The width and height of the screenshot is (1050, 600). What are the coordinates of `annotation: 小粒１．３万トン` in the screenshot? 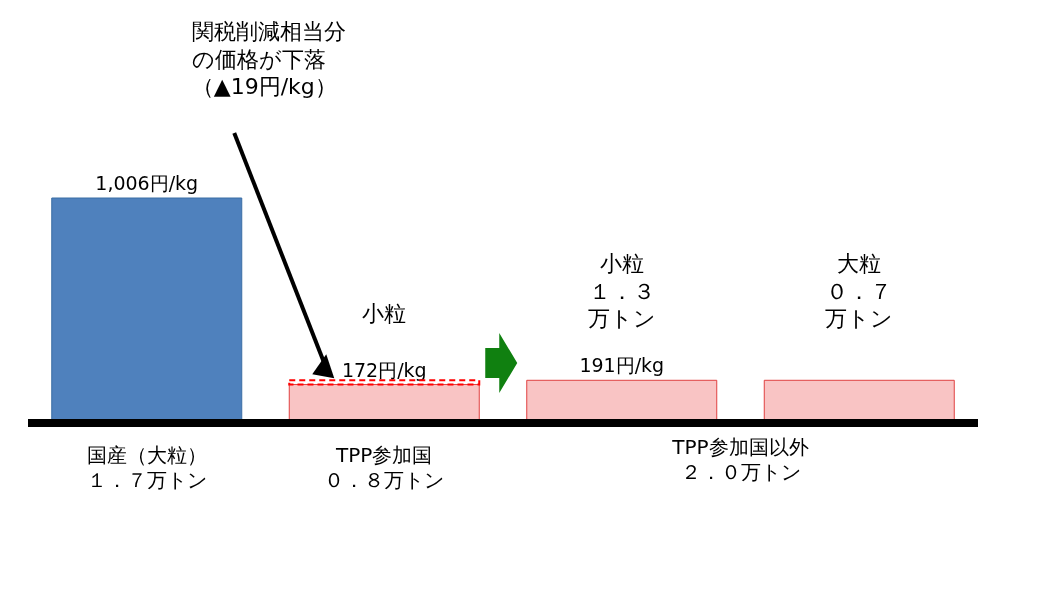 It's located at (621, 291).